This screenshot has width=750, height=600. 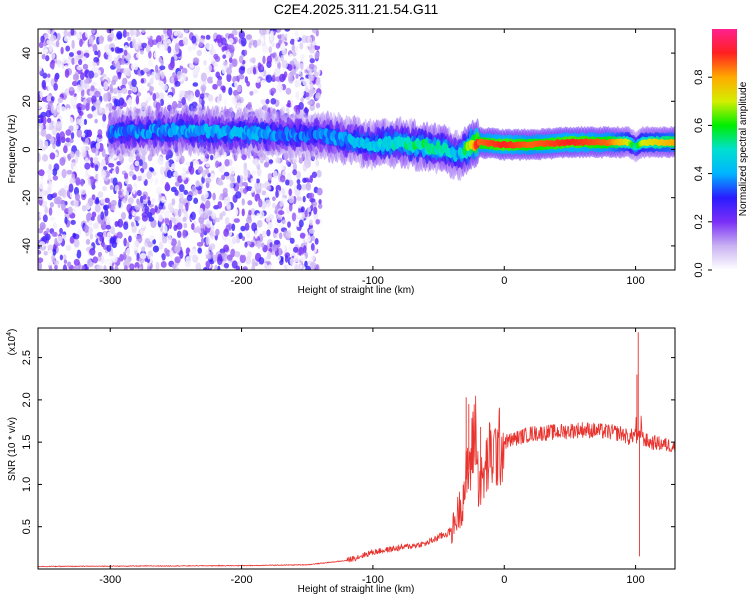 I want to click on spectrogram-y-tick-label: 40, so click(x=27, y=53).